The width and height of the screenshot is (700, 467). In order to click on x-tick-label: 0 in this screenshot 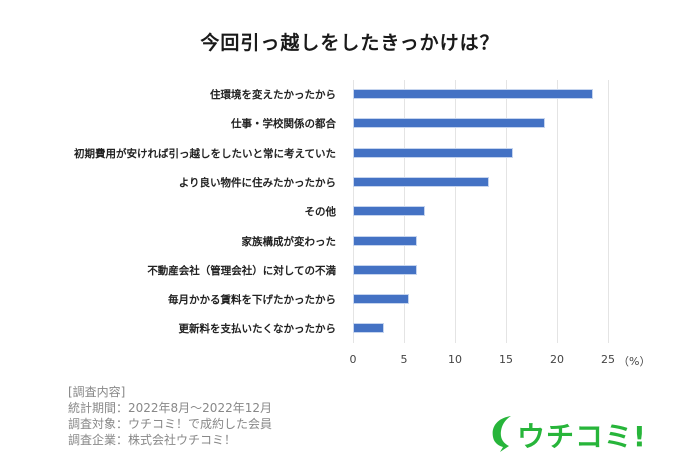, I will do `click(353, 359)`.